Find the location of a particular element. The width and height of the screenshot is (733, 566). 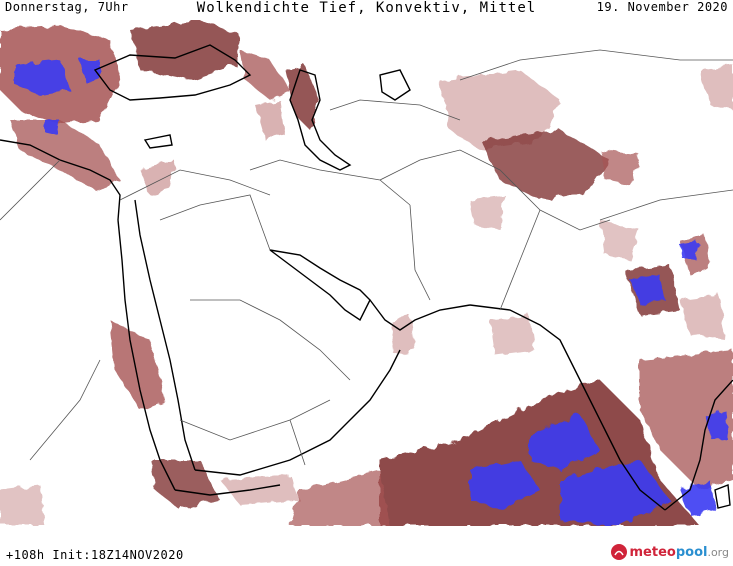

meteopool-logo-icon is located at coordinates (618, 552).